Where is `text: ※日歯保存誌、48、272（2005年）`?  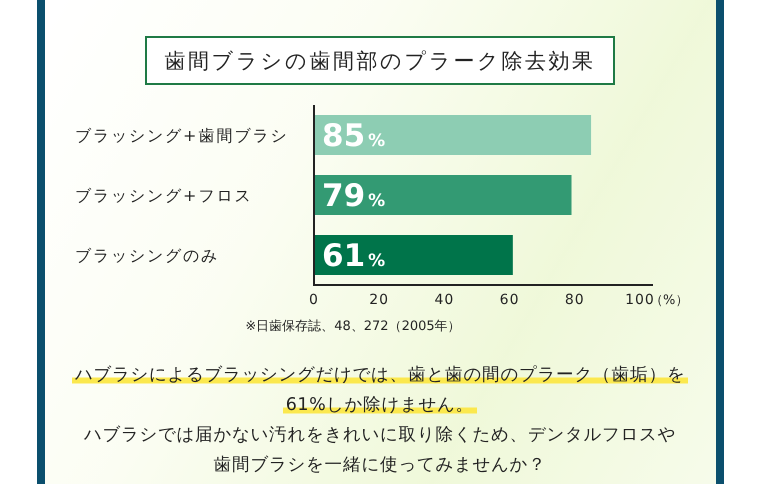 text: ※日歯保存誌、48、272（2005年） is located at coordinates (353, 326).